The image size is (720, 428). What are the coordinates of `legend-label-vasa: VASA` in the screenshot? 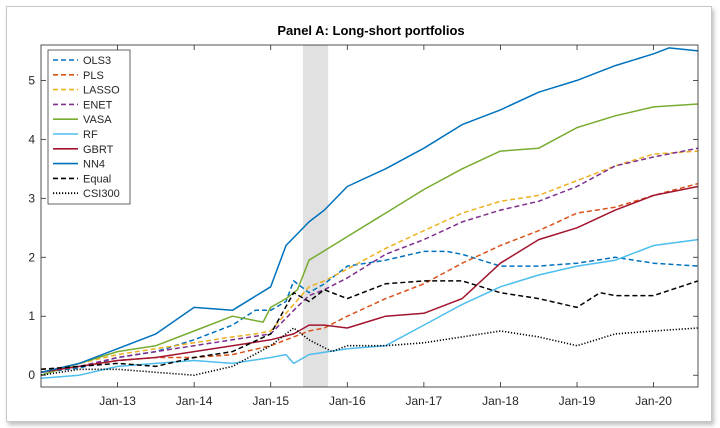 It's located at (97, 120).